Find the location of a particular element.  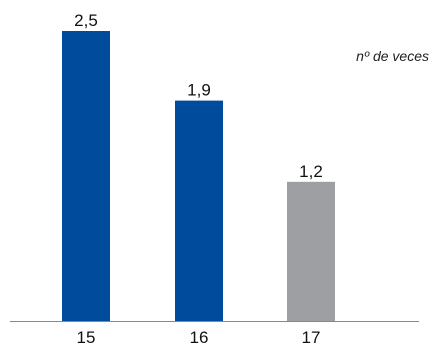

unit-note: nº de veces is located at coordinates (392, 56).